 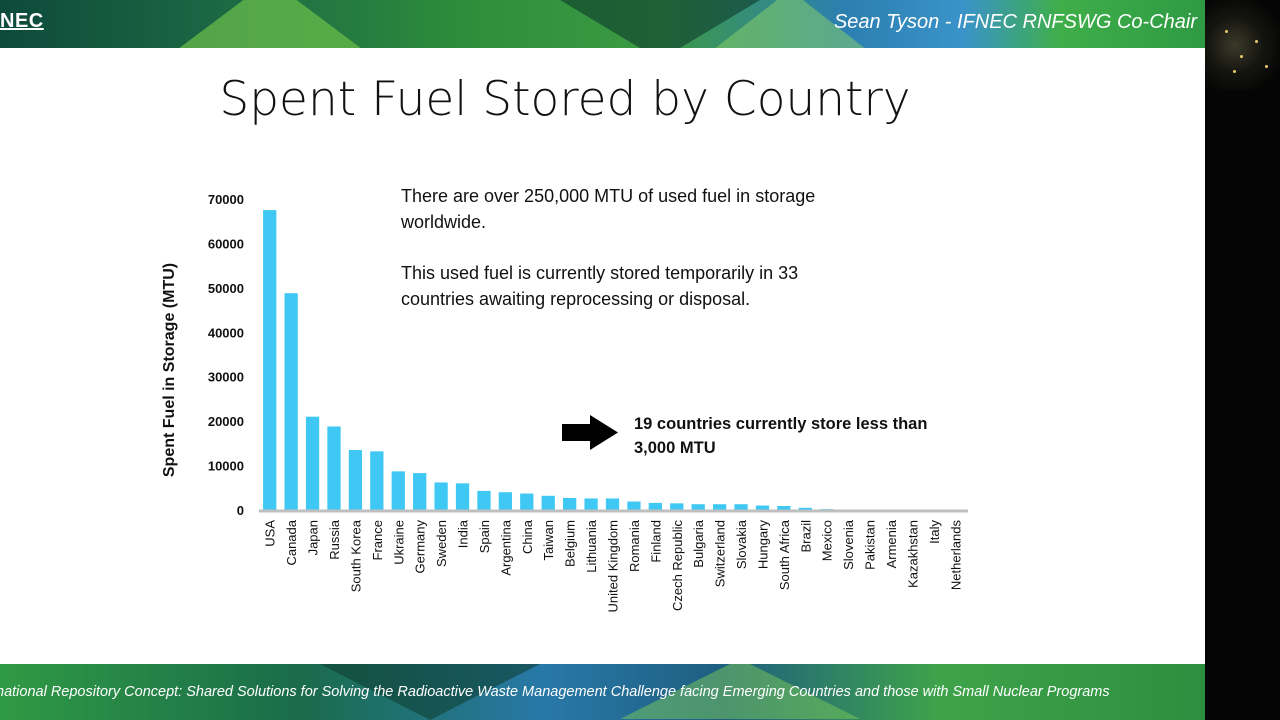 What do you see at coordinates (355, 480) in the screenshot?
I see `bar-south-korea` at bounding box center [355, 480].